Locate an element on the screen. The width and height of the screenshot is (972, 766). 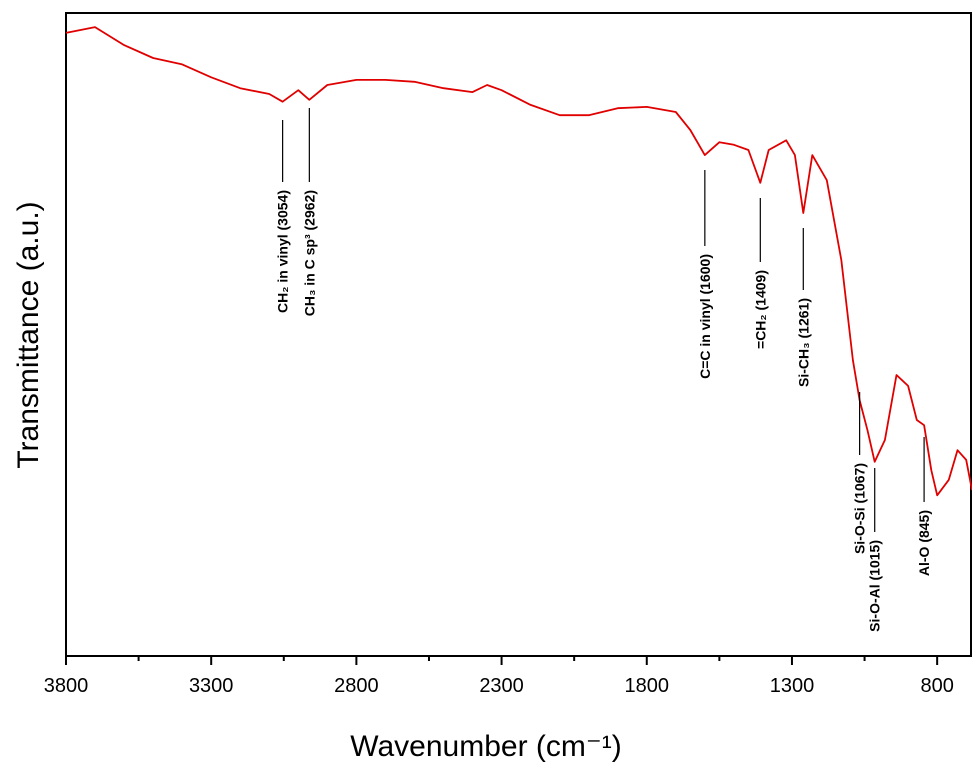
annotation-label: Al-O (845) is located at coordinates (924, 543).